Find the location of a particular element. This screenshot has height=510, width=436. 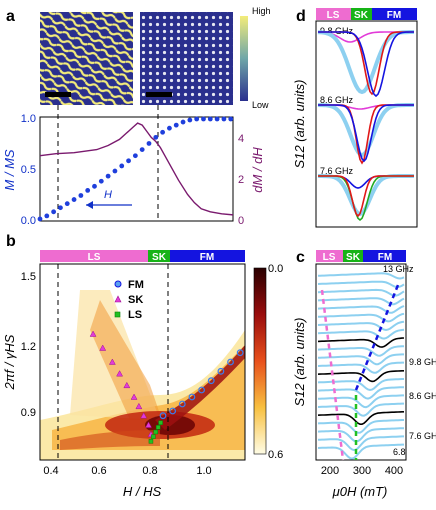

ytick-right: 2 is located at coordinates (241, 180).